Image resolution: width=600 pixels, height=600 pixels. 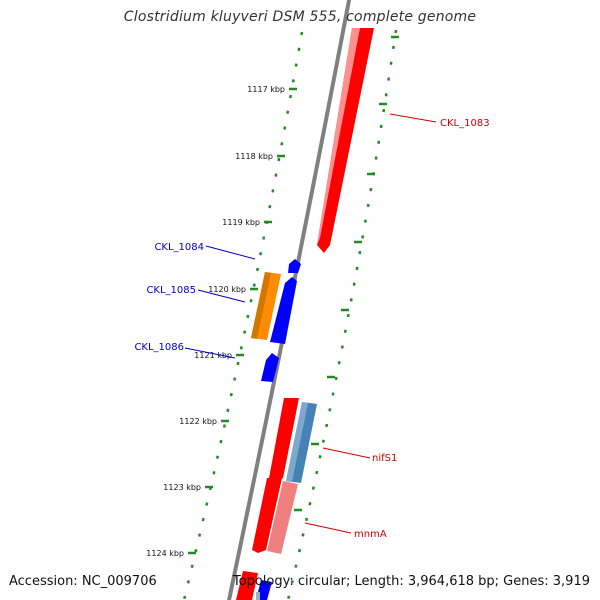 I want to click on label-ckl-1084: CKL_1084, so click(x=179, y=247).